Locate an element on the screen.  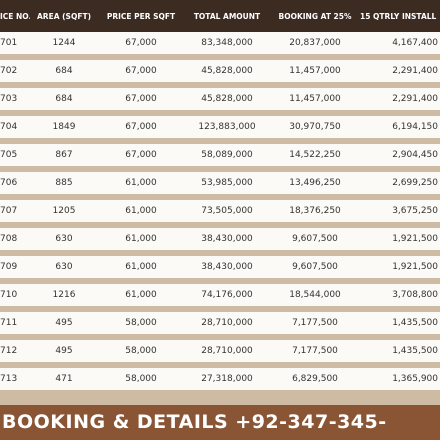
table-cell: 709 is located at coordinates (15, 268).